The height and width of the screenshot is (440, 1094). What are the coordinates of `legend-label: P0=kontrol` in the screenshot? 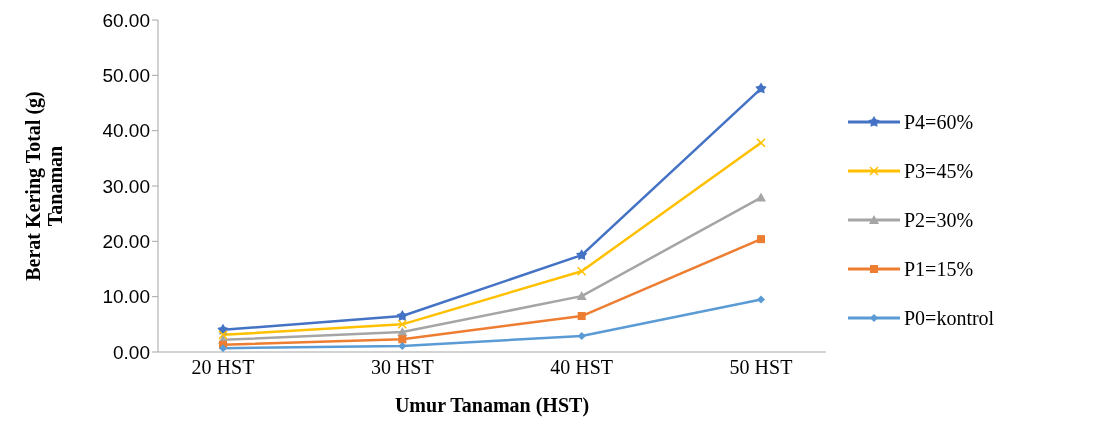 It's located at (949, 318).